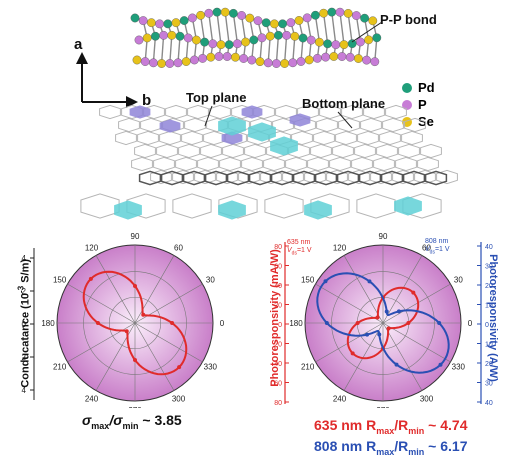 This screenshot has width=511, height=468. I want to click on blue-caption-sub1: max, so click(385, 451).